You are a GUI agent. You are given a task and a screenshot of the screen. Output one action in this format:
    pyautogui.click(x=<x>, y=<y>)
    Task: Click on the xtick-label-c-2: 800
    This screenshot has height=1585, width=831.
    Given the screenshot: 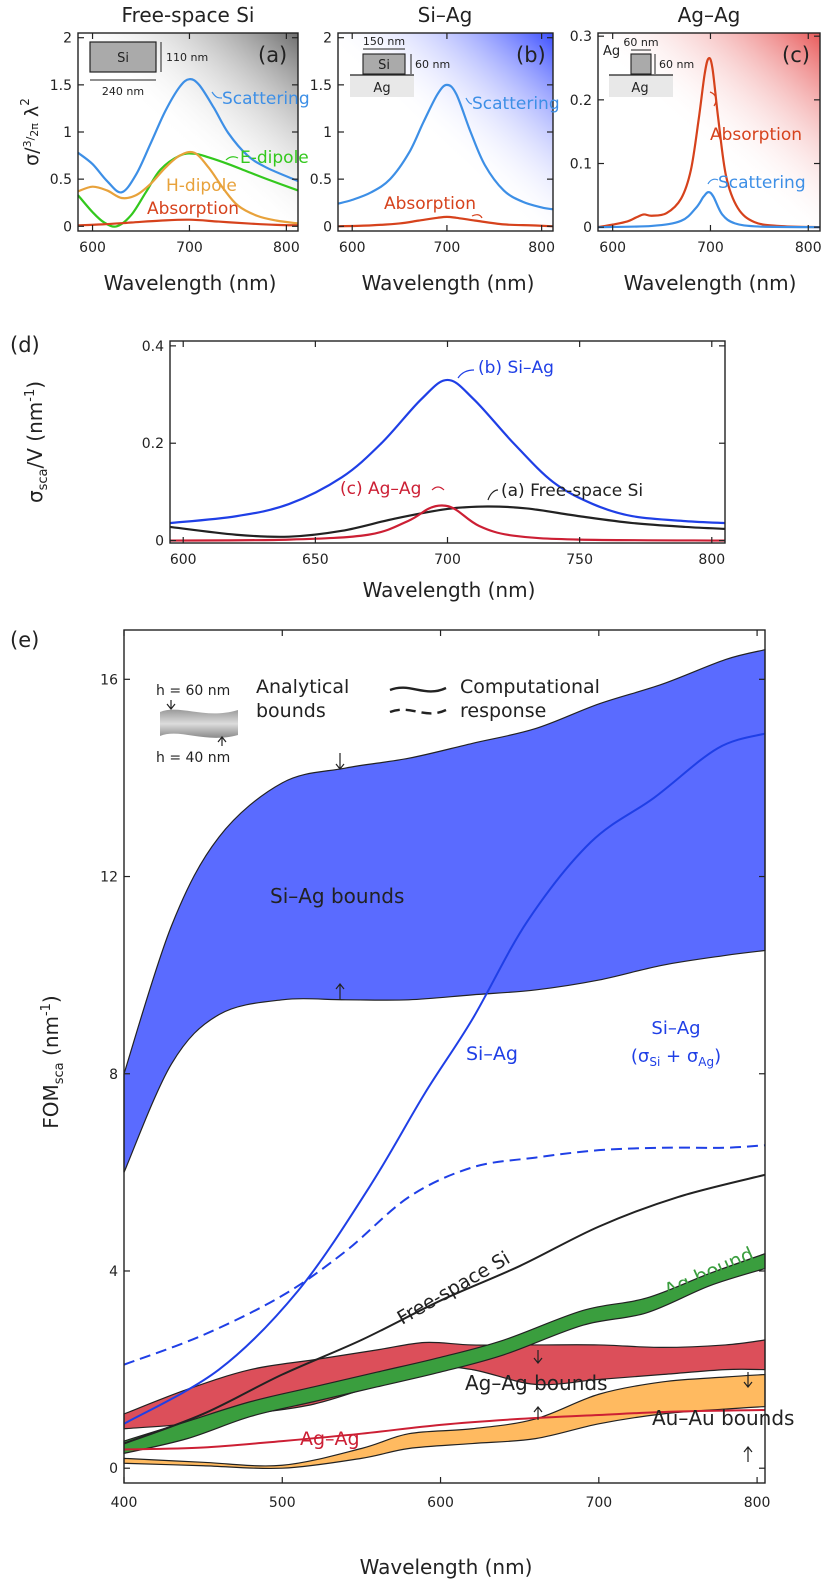 What is the action you would take?
    pyautogui.click(x=808, y=248)
    